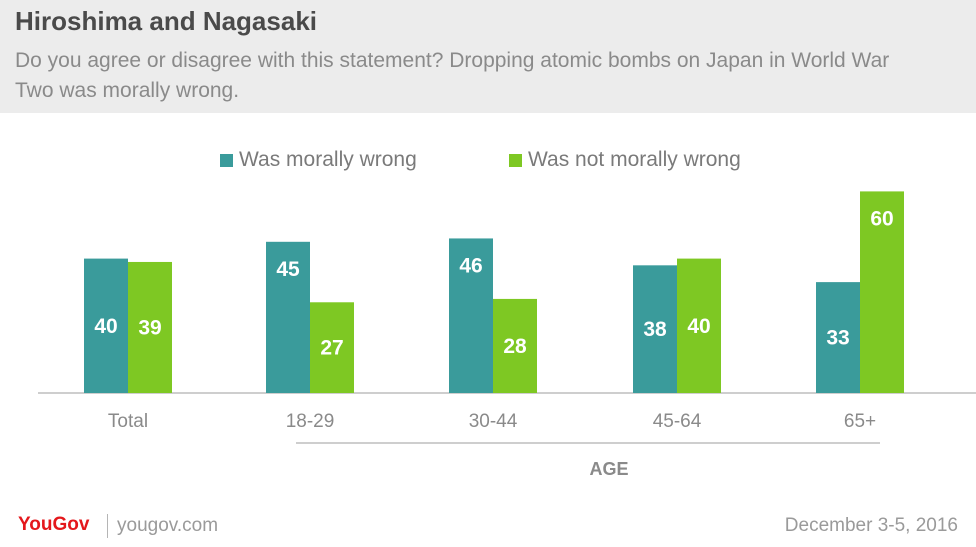  Describe the element at coordinates (608, 469) in the screenshot. I see `age-group-label: AGE` at that location.